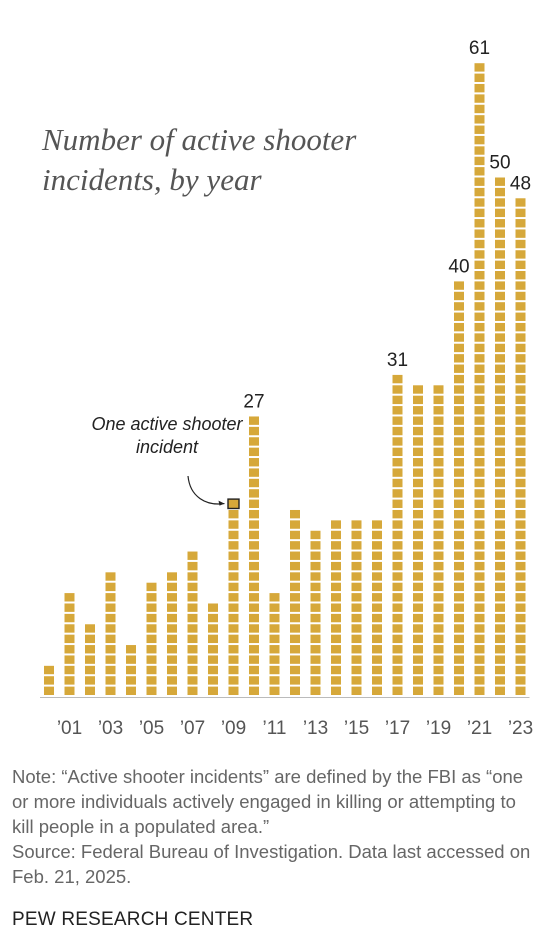  I want to click on x-tick-label: ’23, so click(520, 728).